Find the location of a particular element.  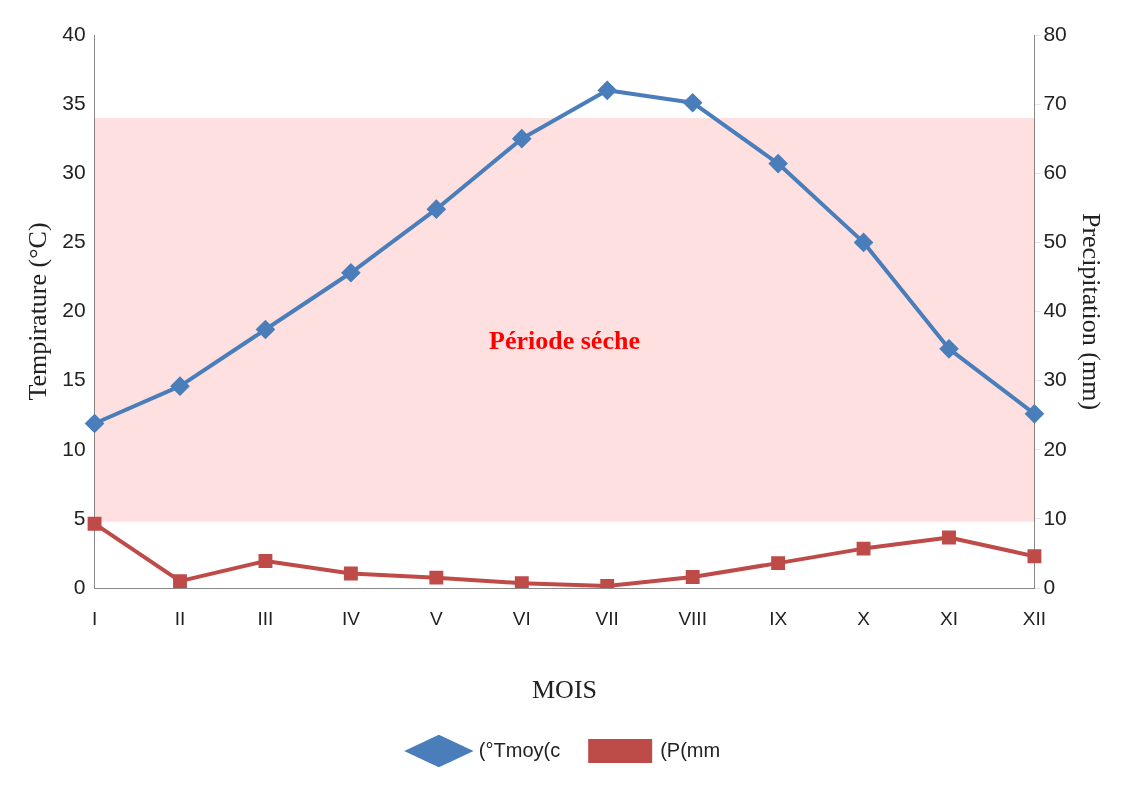

y2-tick-label: 10 is located at coordinates (1055, 517).